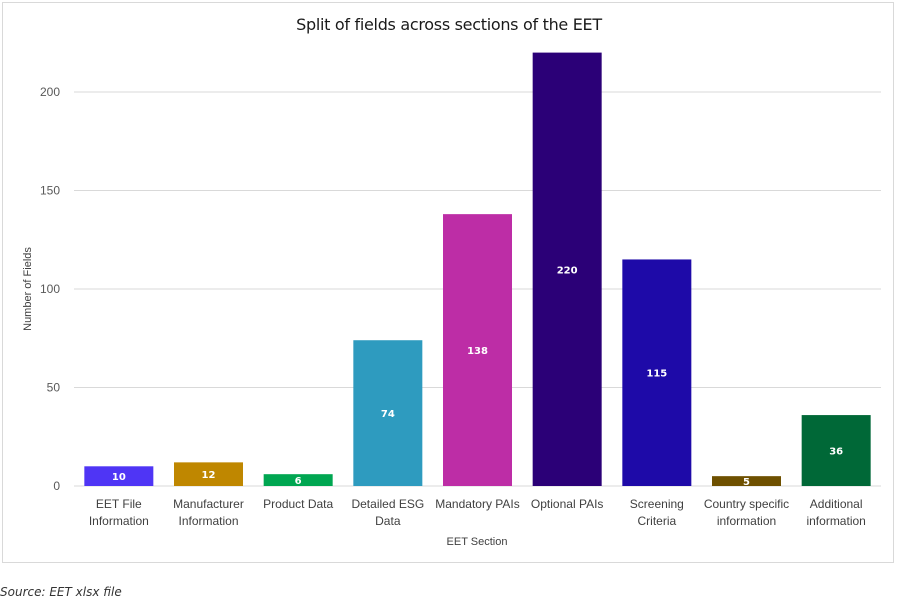 This screenshot has width=898, height=600. What do you see at coordinates (298, 504) in the screenshot?
I see `x-category-label: Product Data` at bounding box center [298, 504].